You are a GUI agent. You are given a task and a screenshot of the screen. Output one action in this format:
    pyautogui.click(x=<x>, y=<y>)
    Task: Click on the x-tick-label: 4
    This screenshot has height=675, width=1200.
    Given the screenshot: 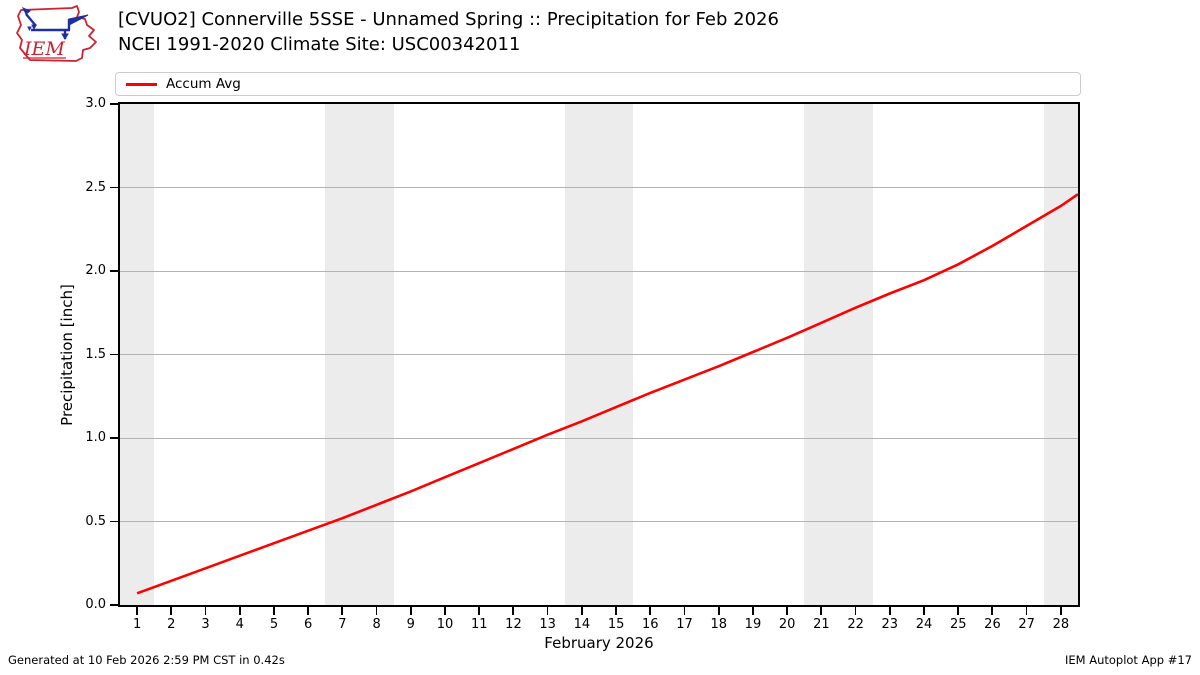 What is the action you would take?
    pyautogui.click(x=239, y=624)
    